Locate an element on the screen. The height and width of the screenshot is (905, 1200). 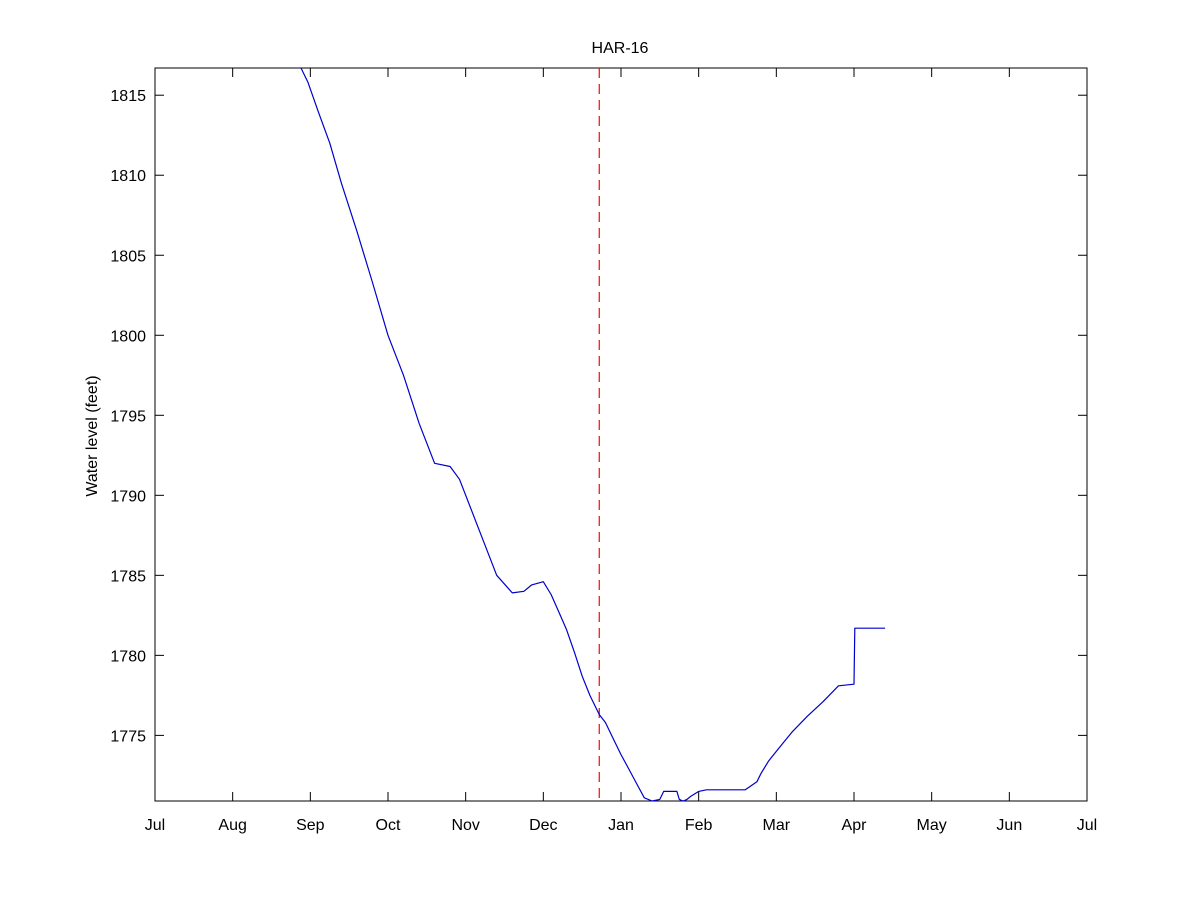
x-tick-label: Sep is located at coordinates (310, 825).